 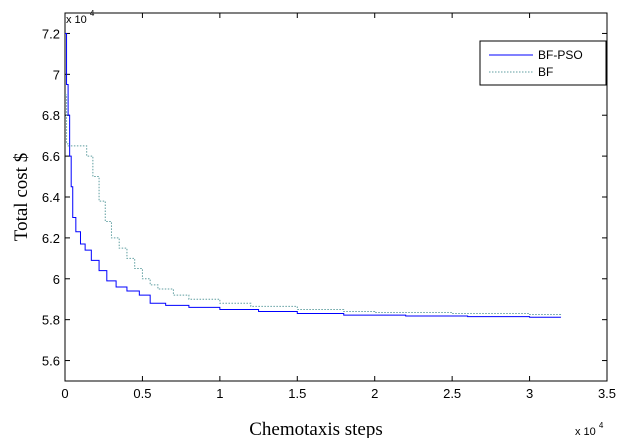 I want to click on y-tick-label: 5.6, so click(x=51, y=361).